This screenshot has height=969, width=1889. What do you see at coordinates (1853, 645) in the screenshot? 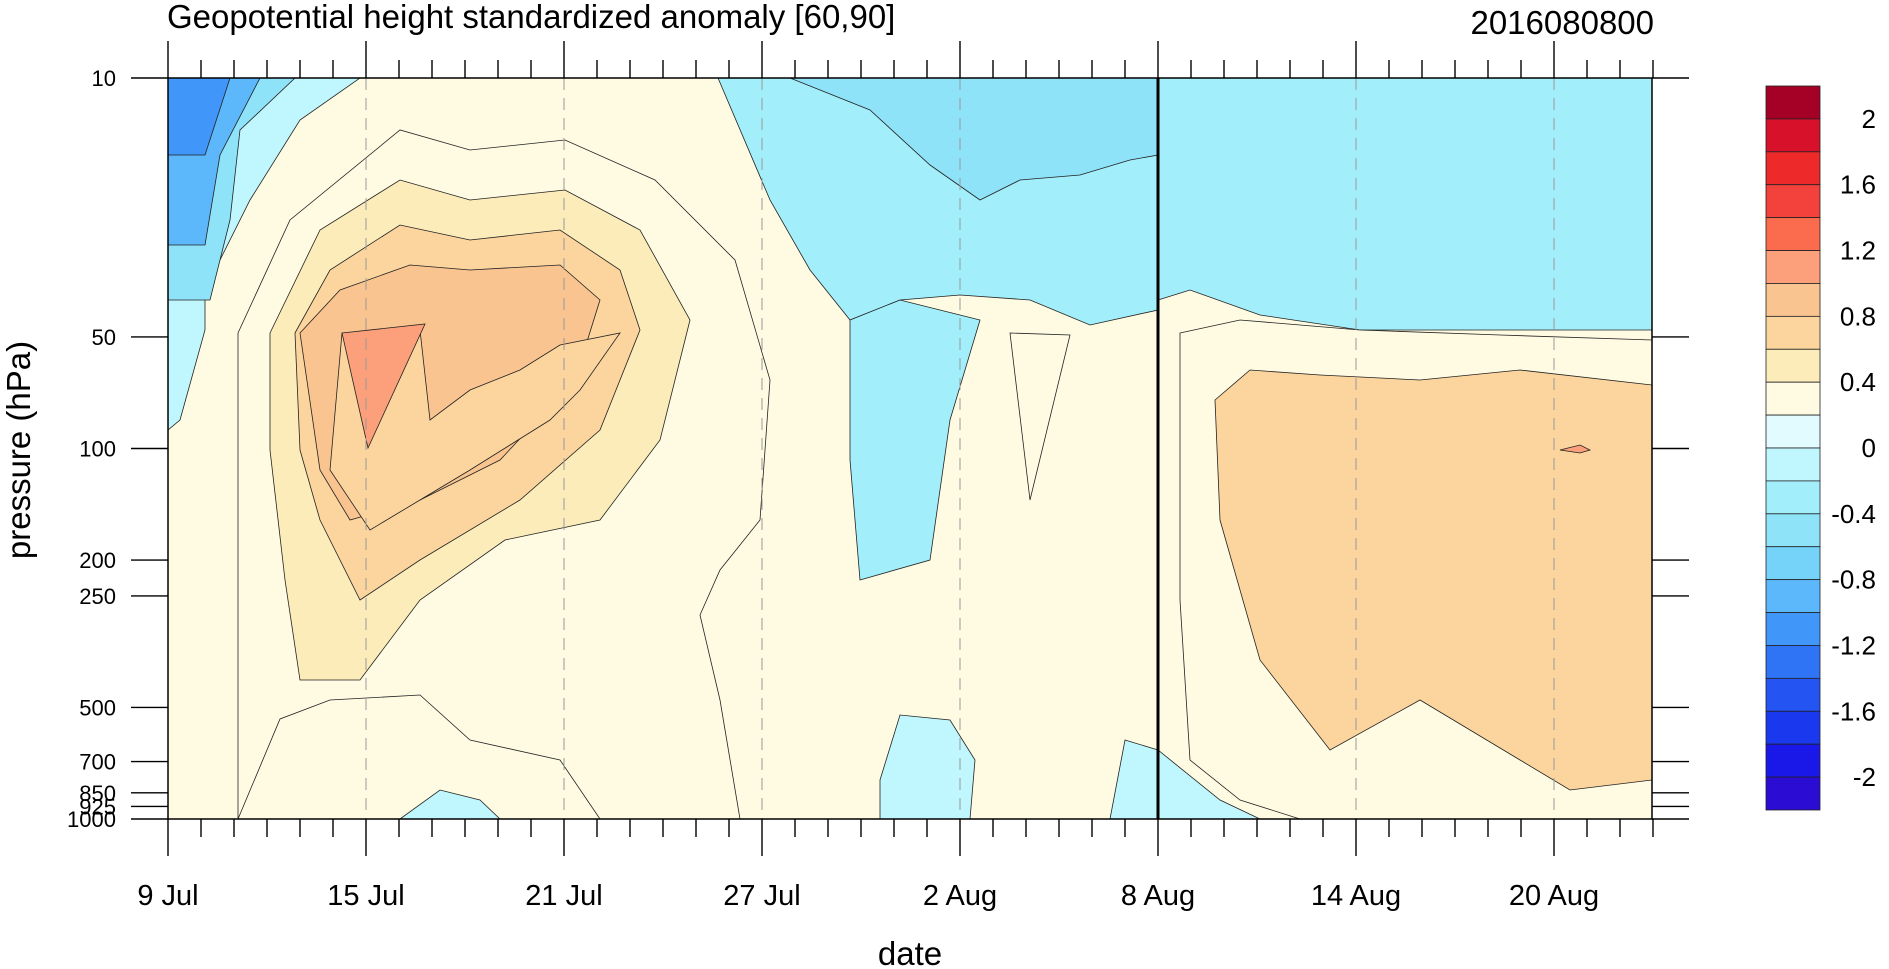
I see `colorbar-label: -1.2` at bounding box center [1853, 645].